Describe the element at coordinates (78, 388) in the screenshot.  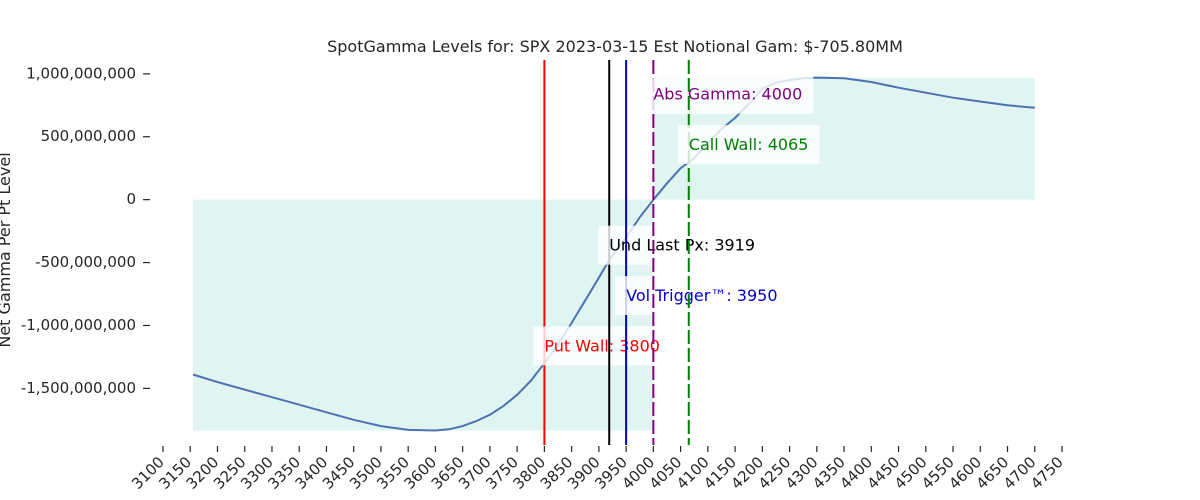
I see `y-tick-label: -1,500,000,000` at that location.